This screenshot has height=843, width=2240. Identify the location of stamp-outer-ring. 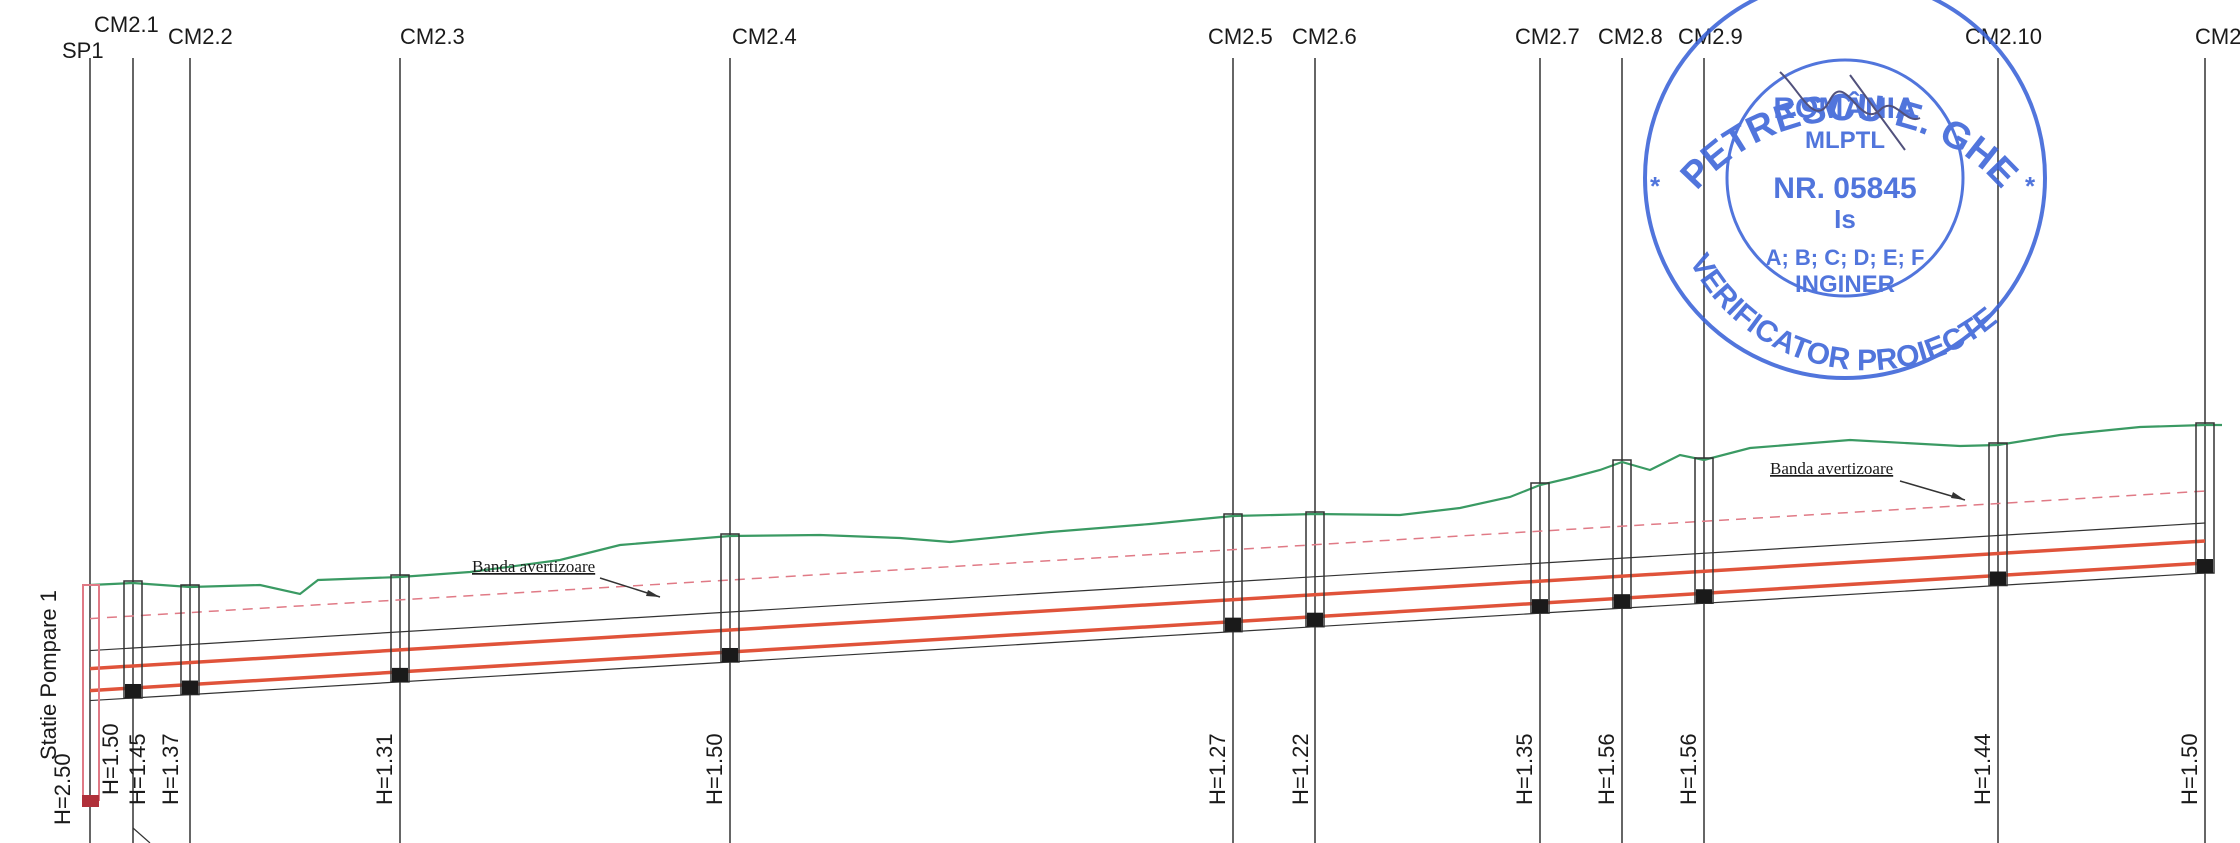
(1845, 190).